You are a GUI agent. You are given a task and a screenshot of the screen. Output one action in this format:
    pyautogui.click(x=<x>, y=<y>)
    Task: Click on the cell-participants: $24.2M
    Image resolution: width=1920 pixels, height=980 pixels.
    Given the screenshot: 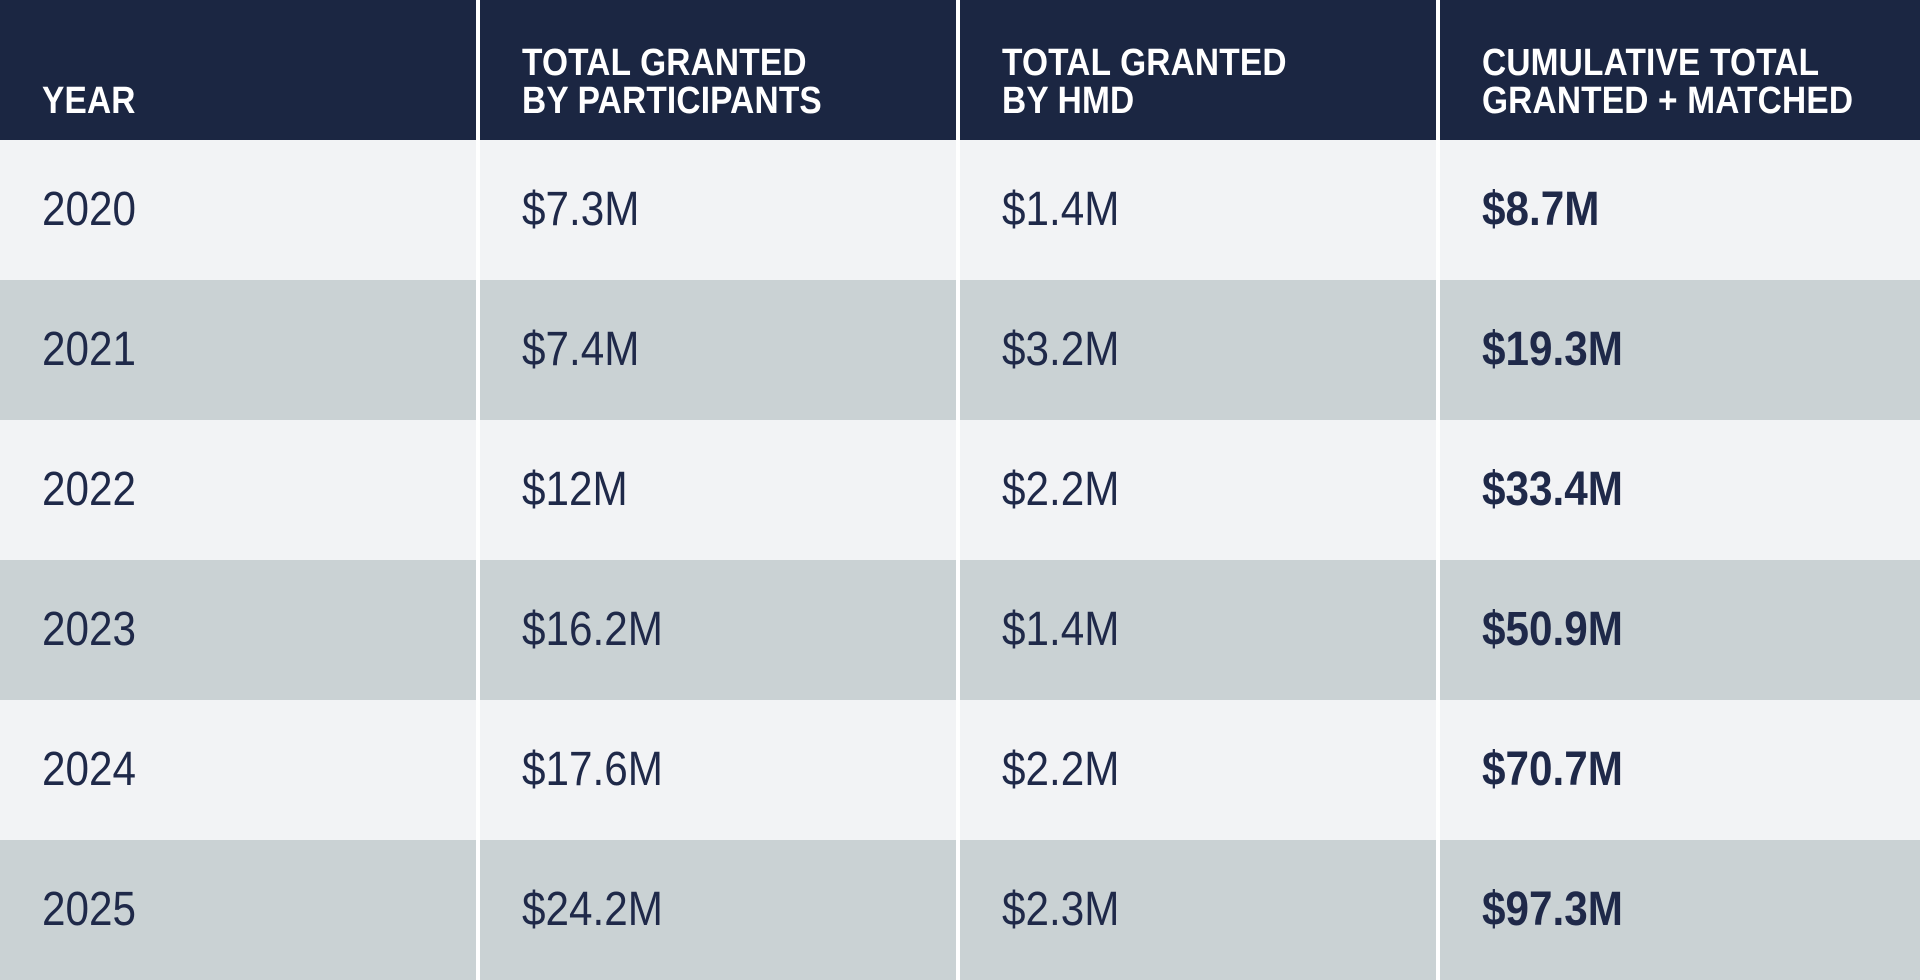 What is the action you would take?
    pyautogui.click(x=720, y=910)
    